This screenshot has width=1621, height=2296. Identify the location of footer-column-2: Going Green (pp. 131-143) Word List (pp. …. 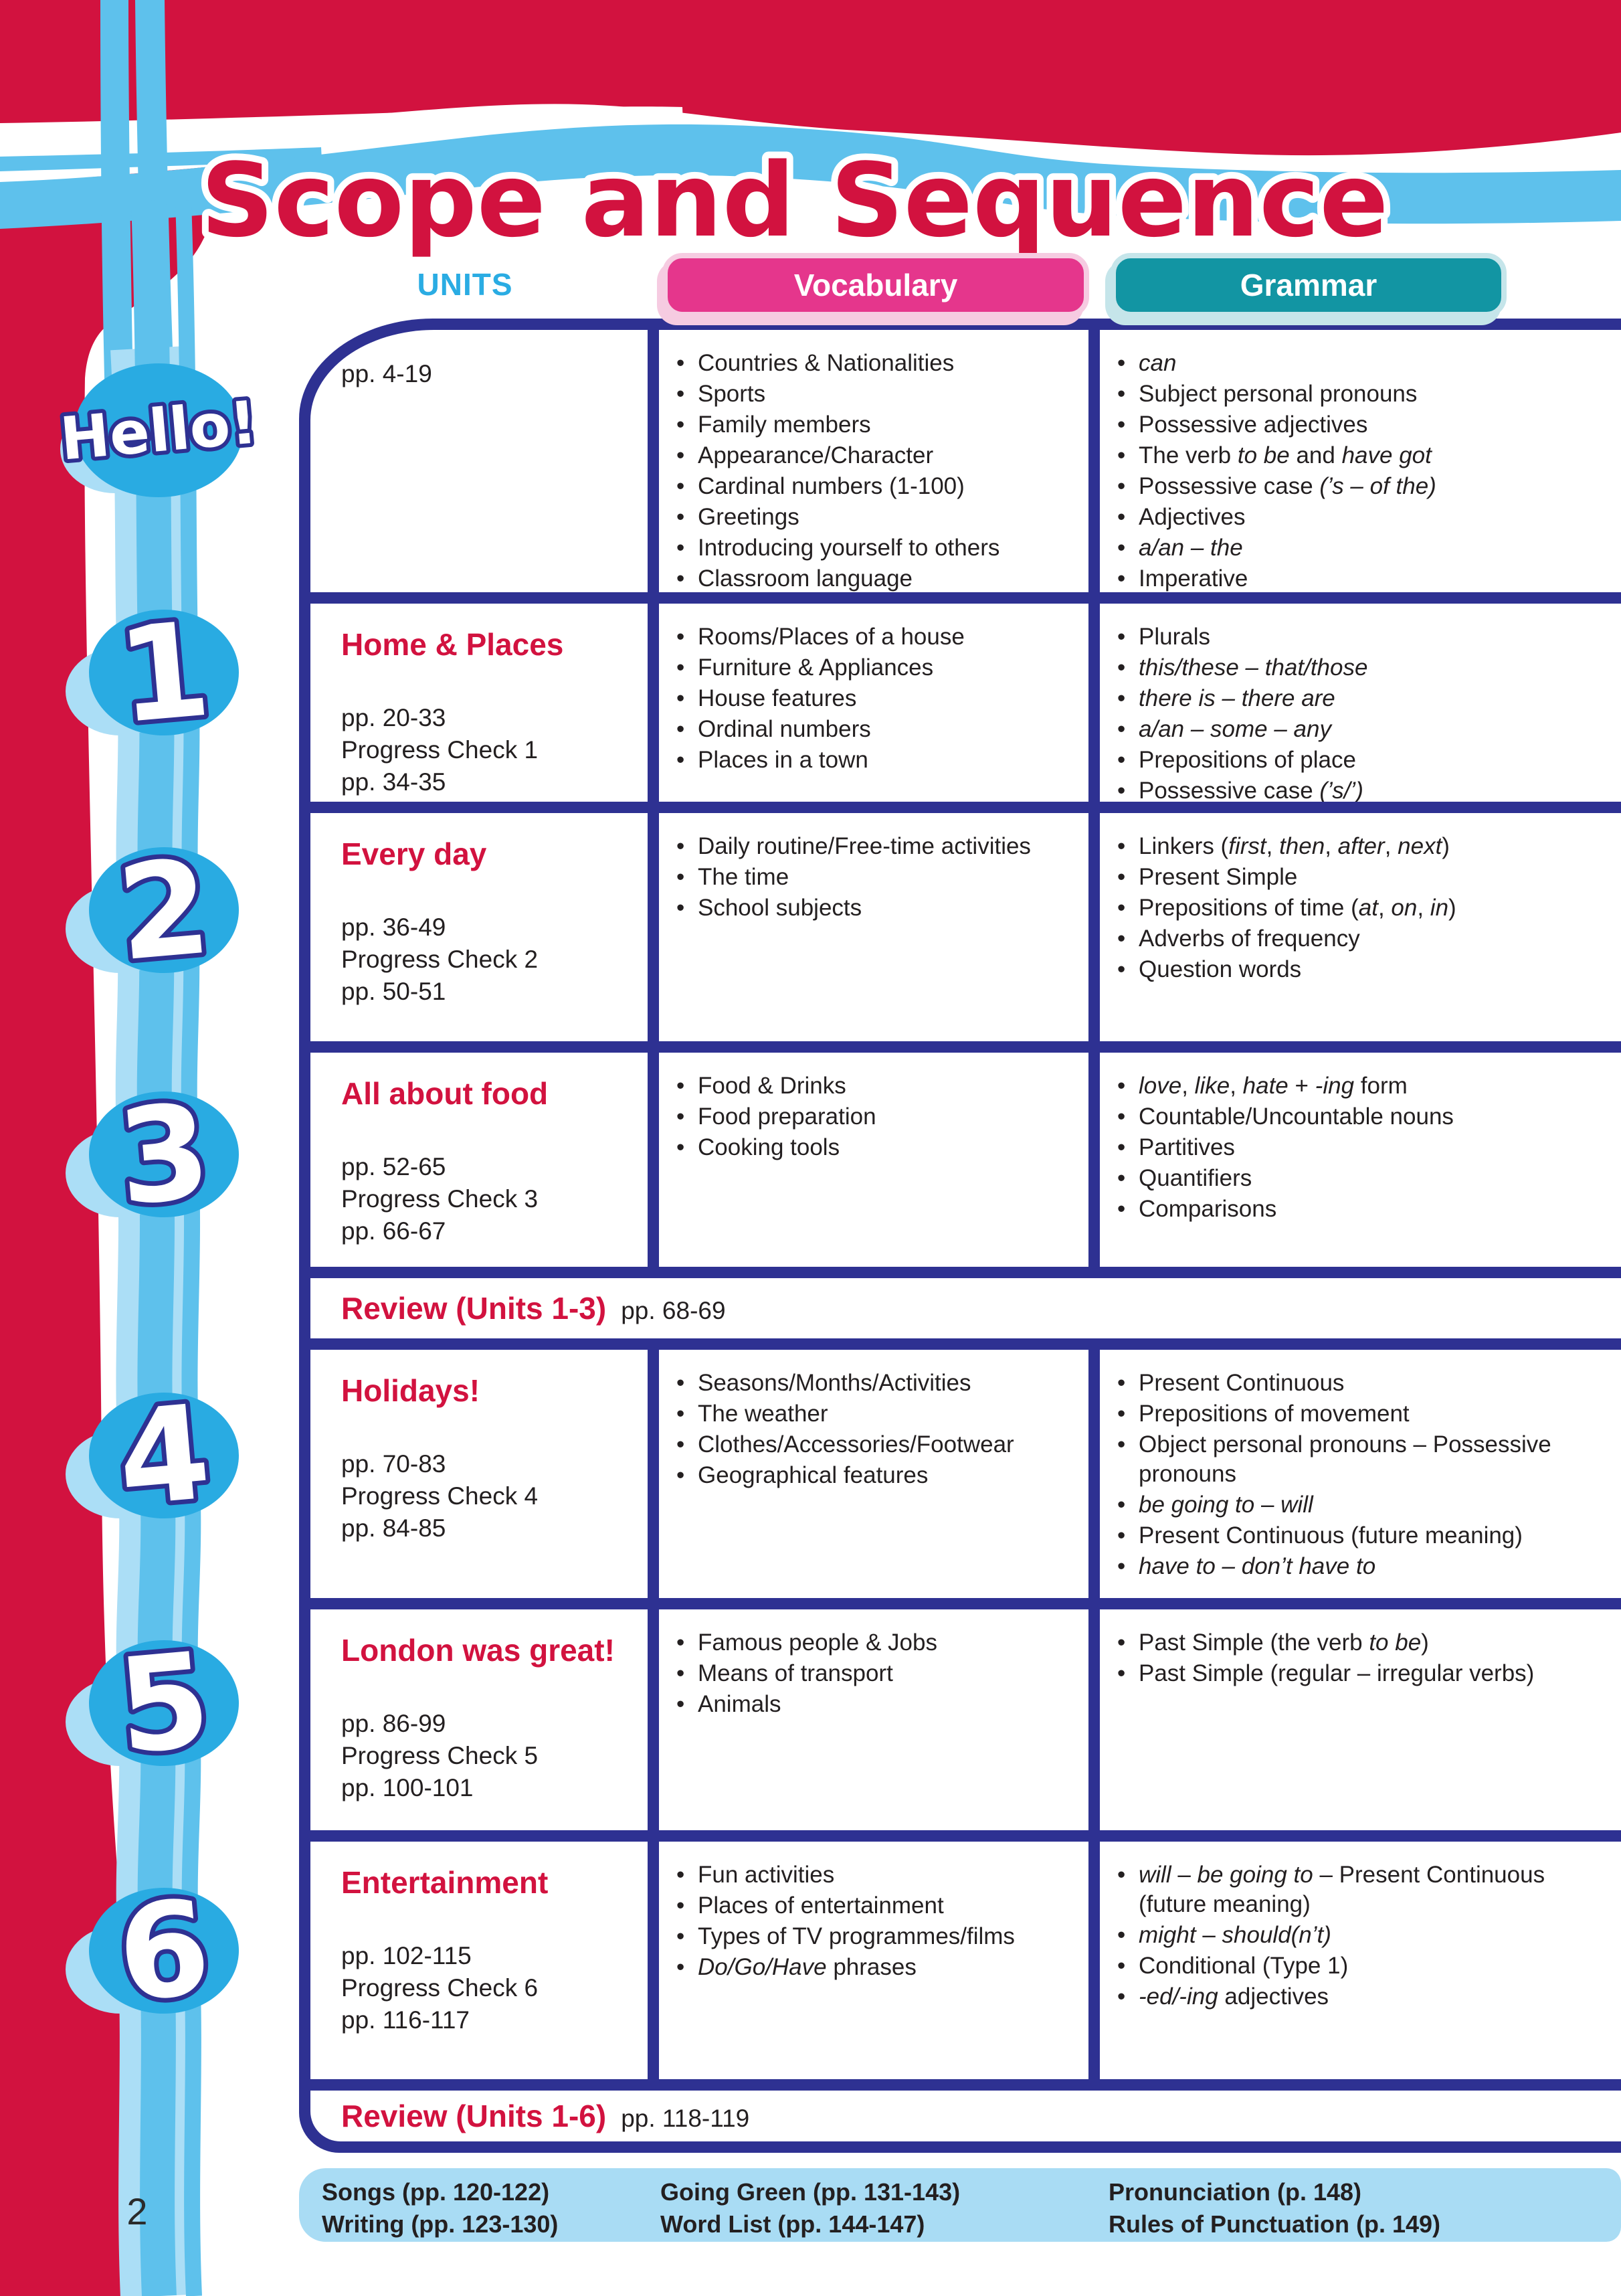
(810, 2208).